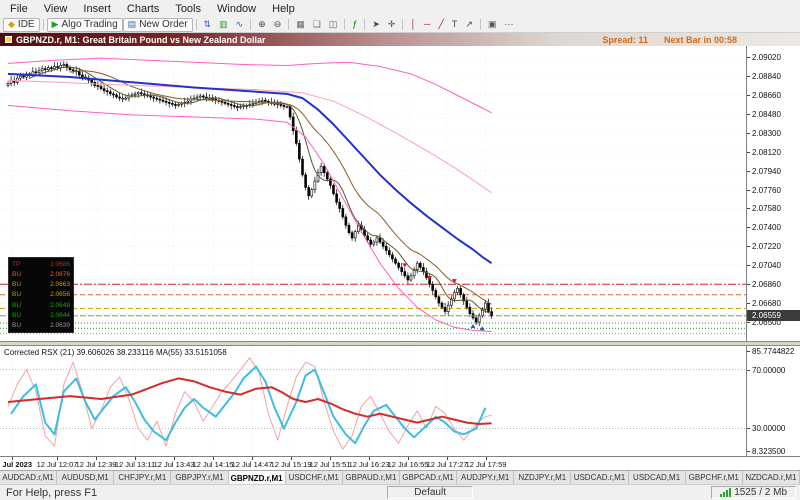 This screenshot has width=800, height=500. I want to click on symbol-tab-audjpy-r-m1: AUDJPY.r,M1, so click(486, 477).